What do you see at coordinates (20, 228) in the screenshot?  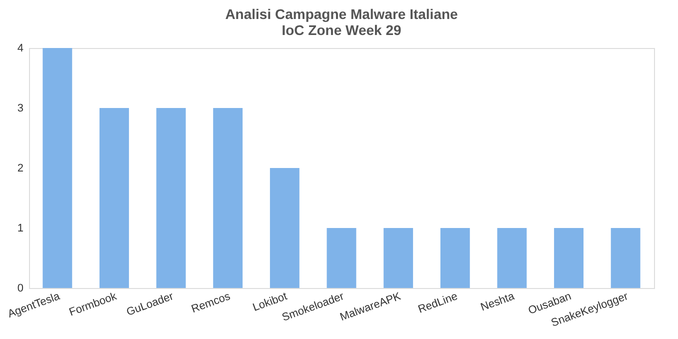 I see `y-tick-label: 1` at bounding box center [20, 228].